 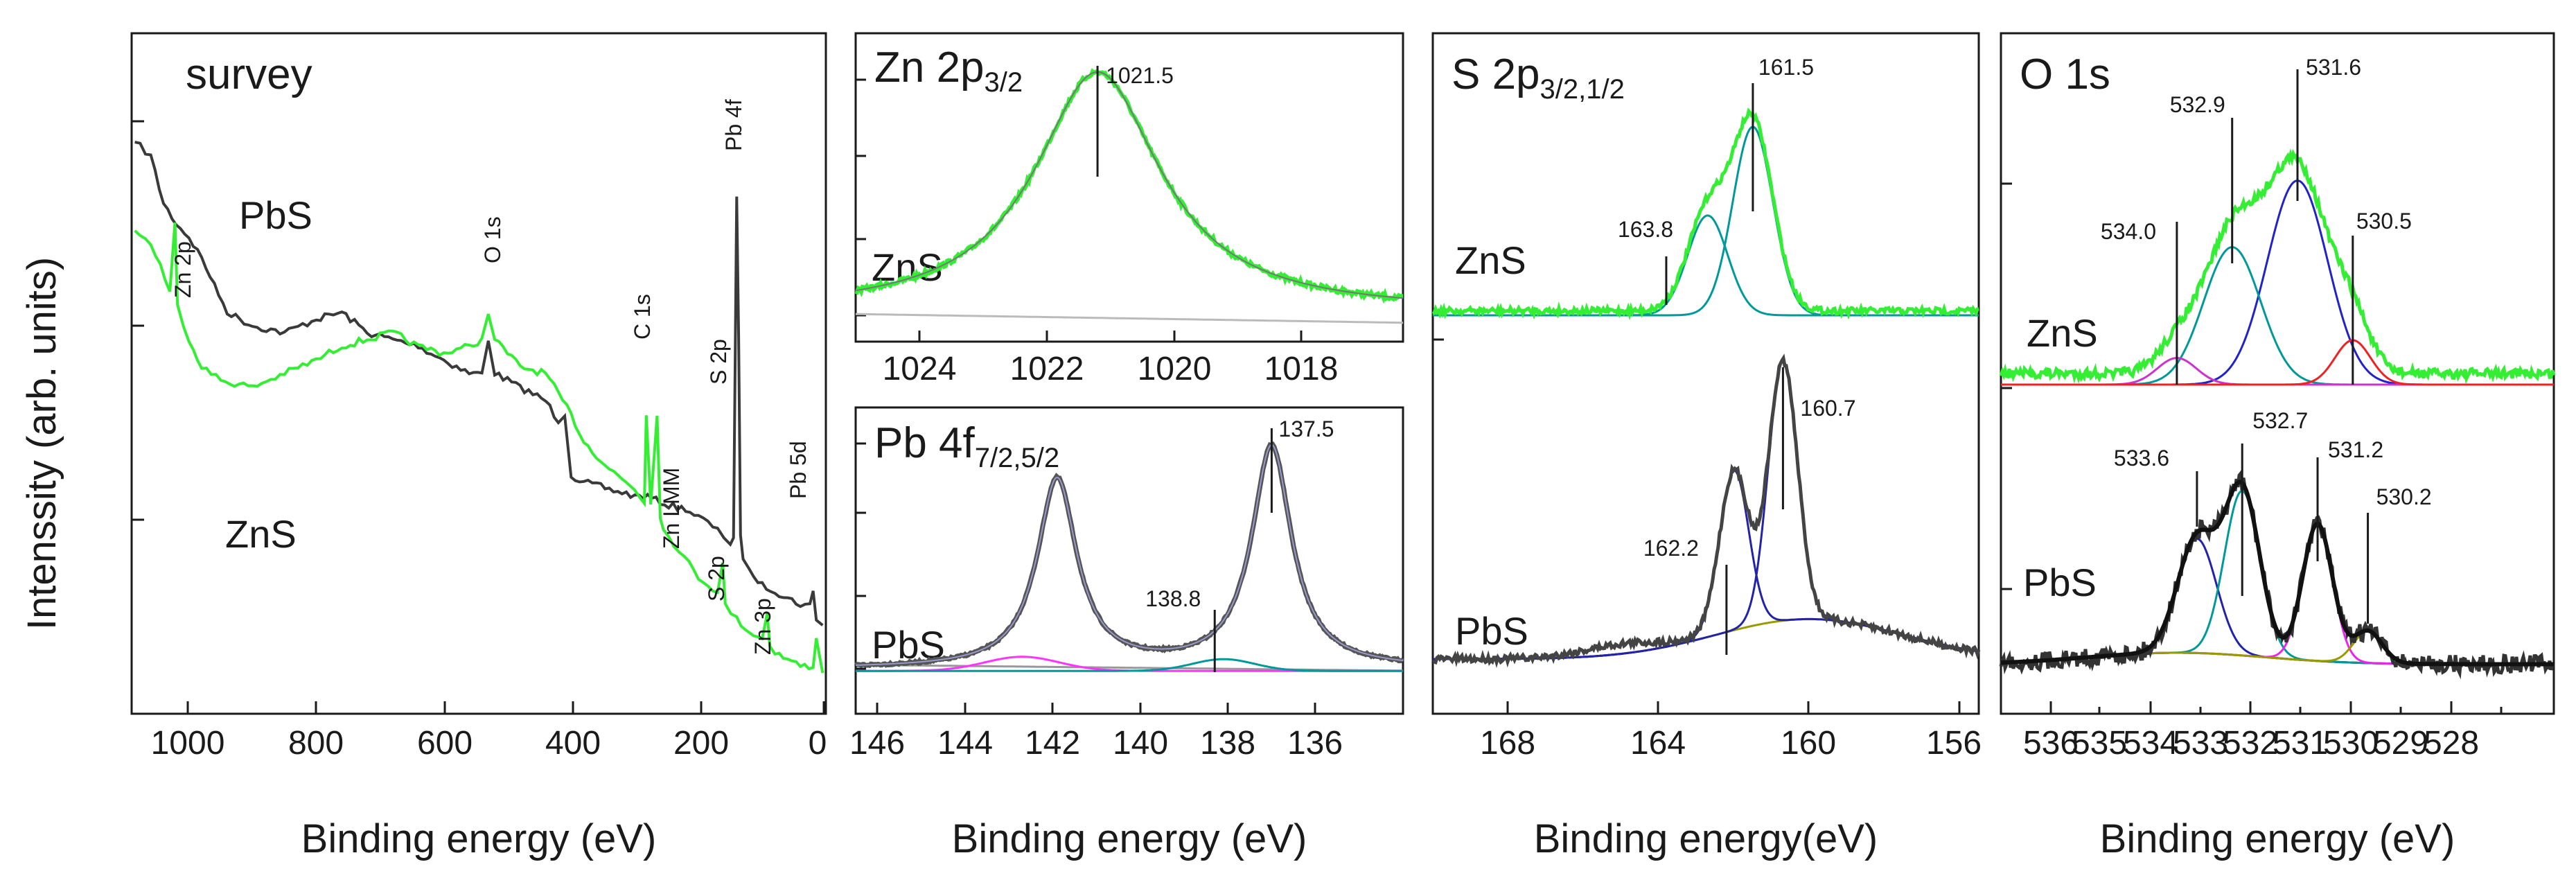 I want to click on survey-annot-o1s: O 1s, so click(x=493, y=239).